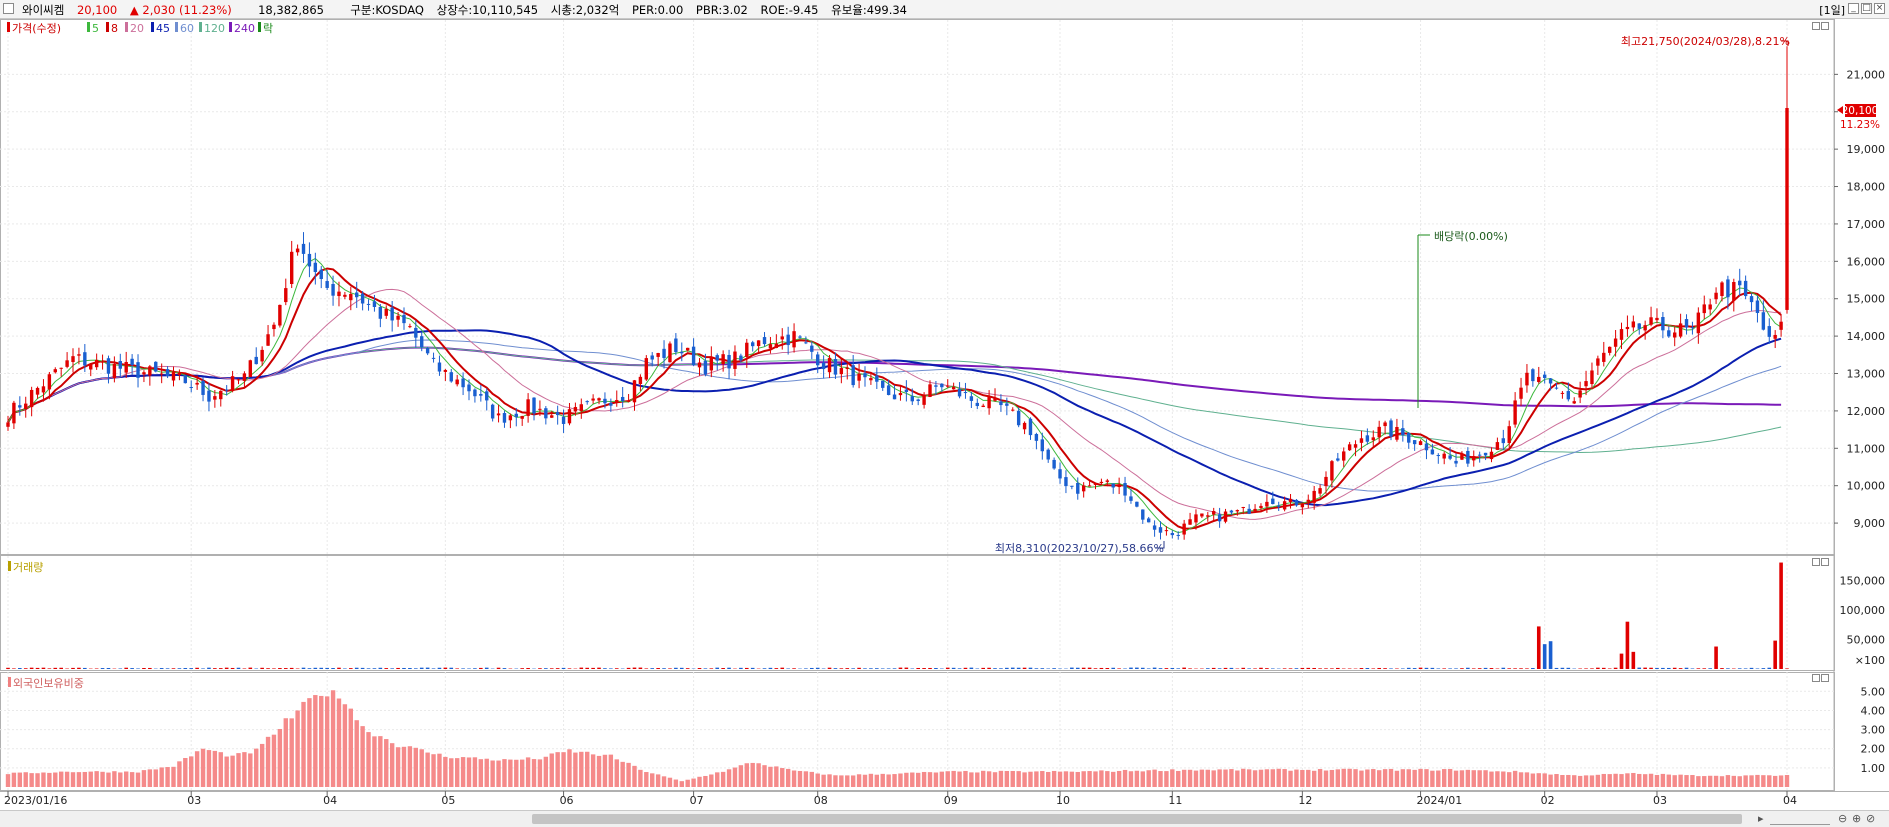  Describe the element at coordinates (1825, 562) in the screenshot. I see `volume-close-icon` at that location.